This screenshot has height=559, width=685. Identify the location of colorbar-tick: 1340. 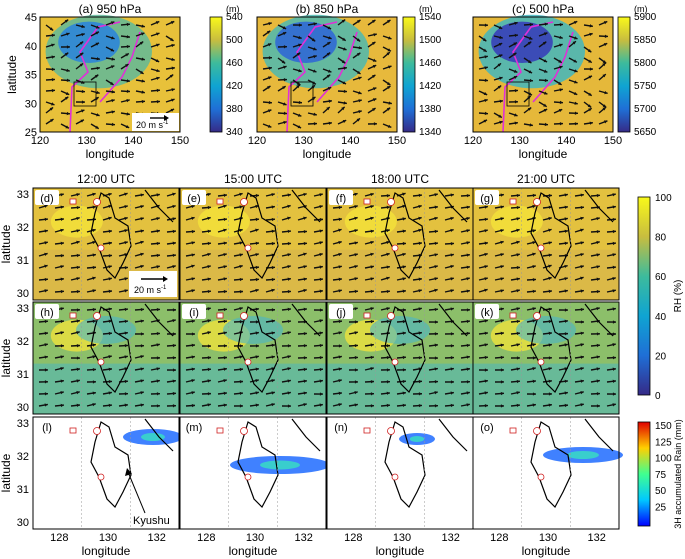
(430, 132).